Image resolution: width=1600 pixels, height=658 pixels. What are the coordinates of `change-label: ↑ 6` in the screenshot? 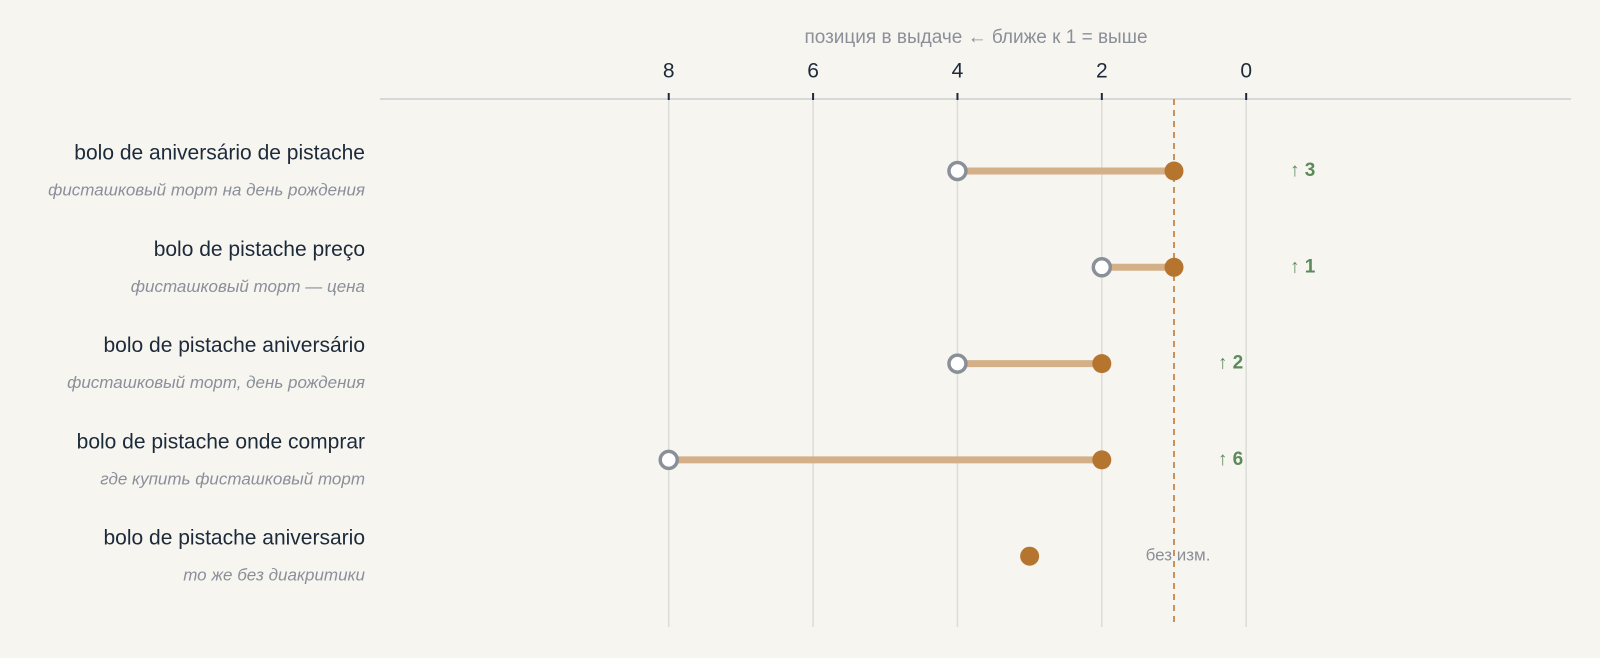 It's located at (1230, 459).